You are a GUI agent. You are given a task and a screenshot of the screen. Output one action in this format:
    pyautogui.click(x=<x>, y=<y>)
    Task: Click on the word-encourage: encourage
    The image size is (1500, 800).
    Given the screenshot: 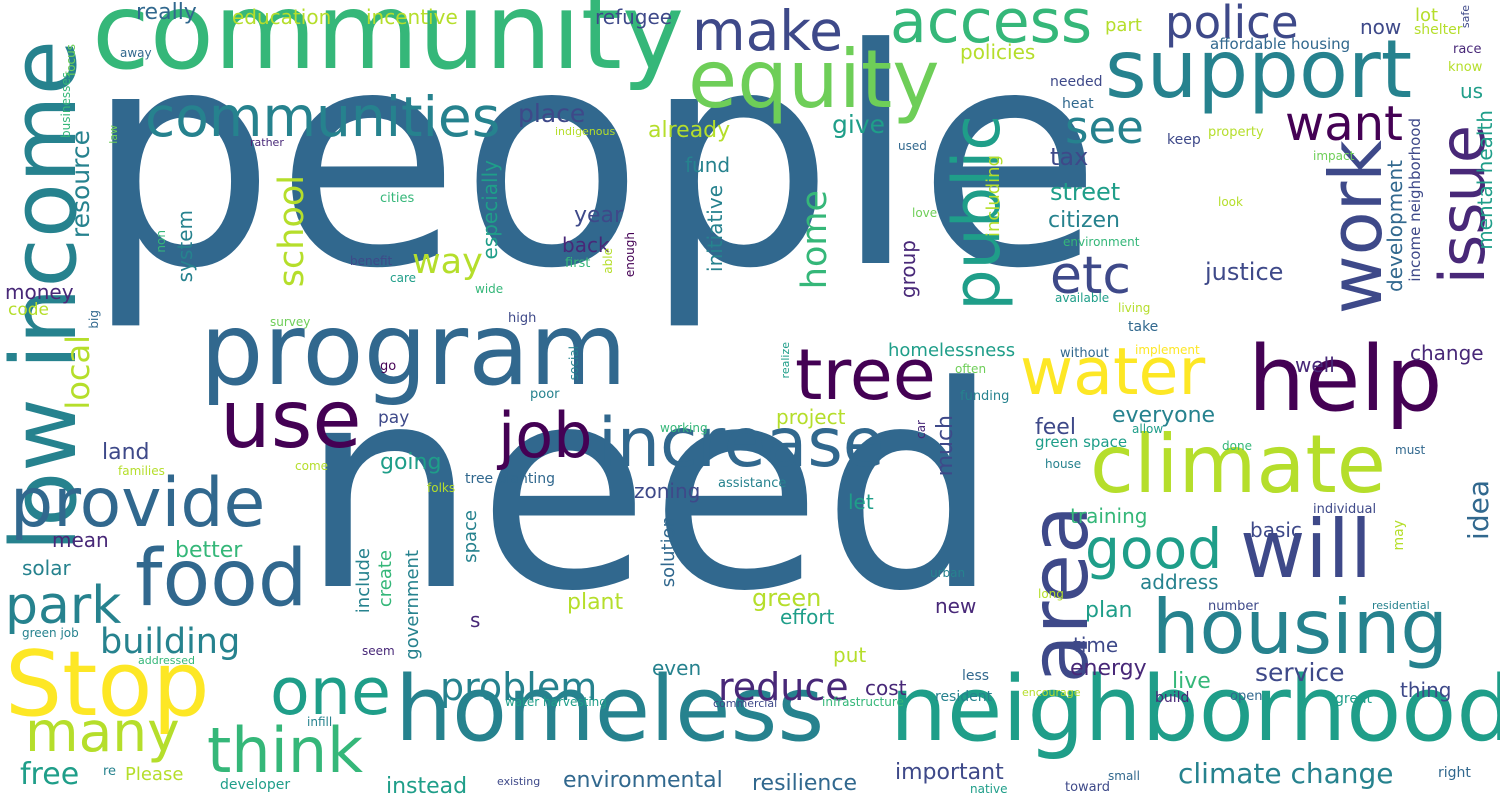 What is the action you would take?
    pyautogui.click(x=1051, y=692)
    